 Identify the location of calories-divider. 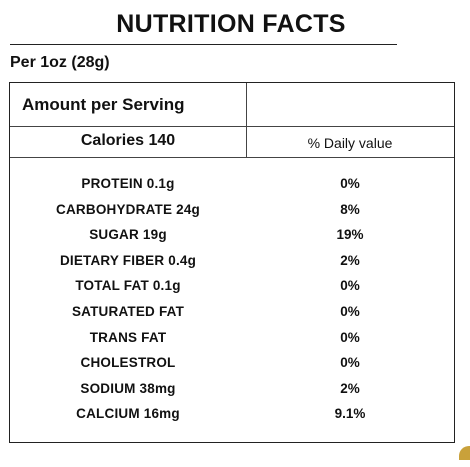
(232, 157).